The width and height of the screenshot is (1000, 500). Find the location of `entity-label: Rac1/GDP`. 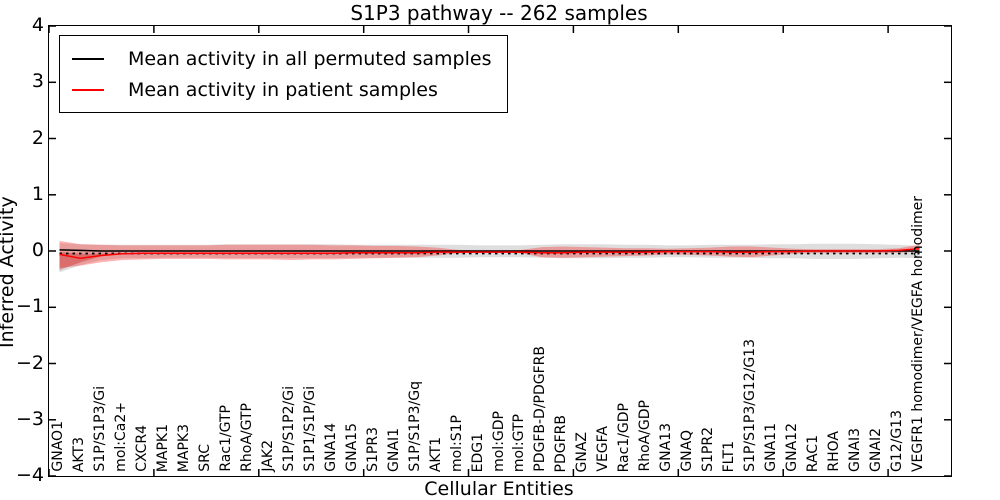

entity-label: Rac1/GDP is located at coordinates (624, 437).